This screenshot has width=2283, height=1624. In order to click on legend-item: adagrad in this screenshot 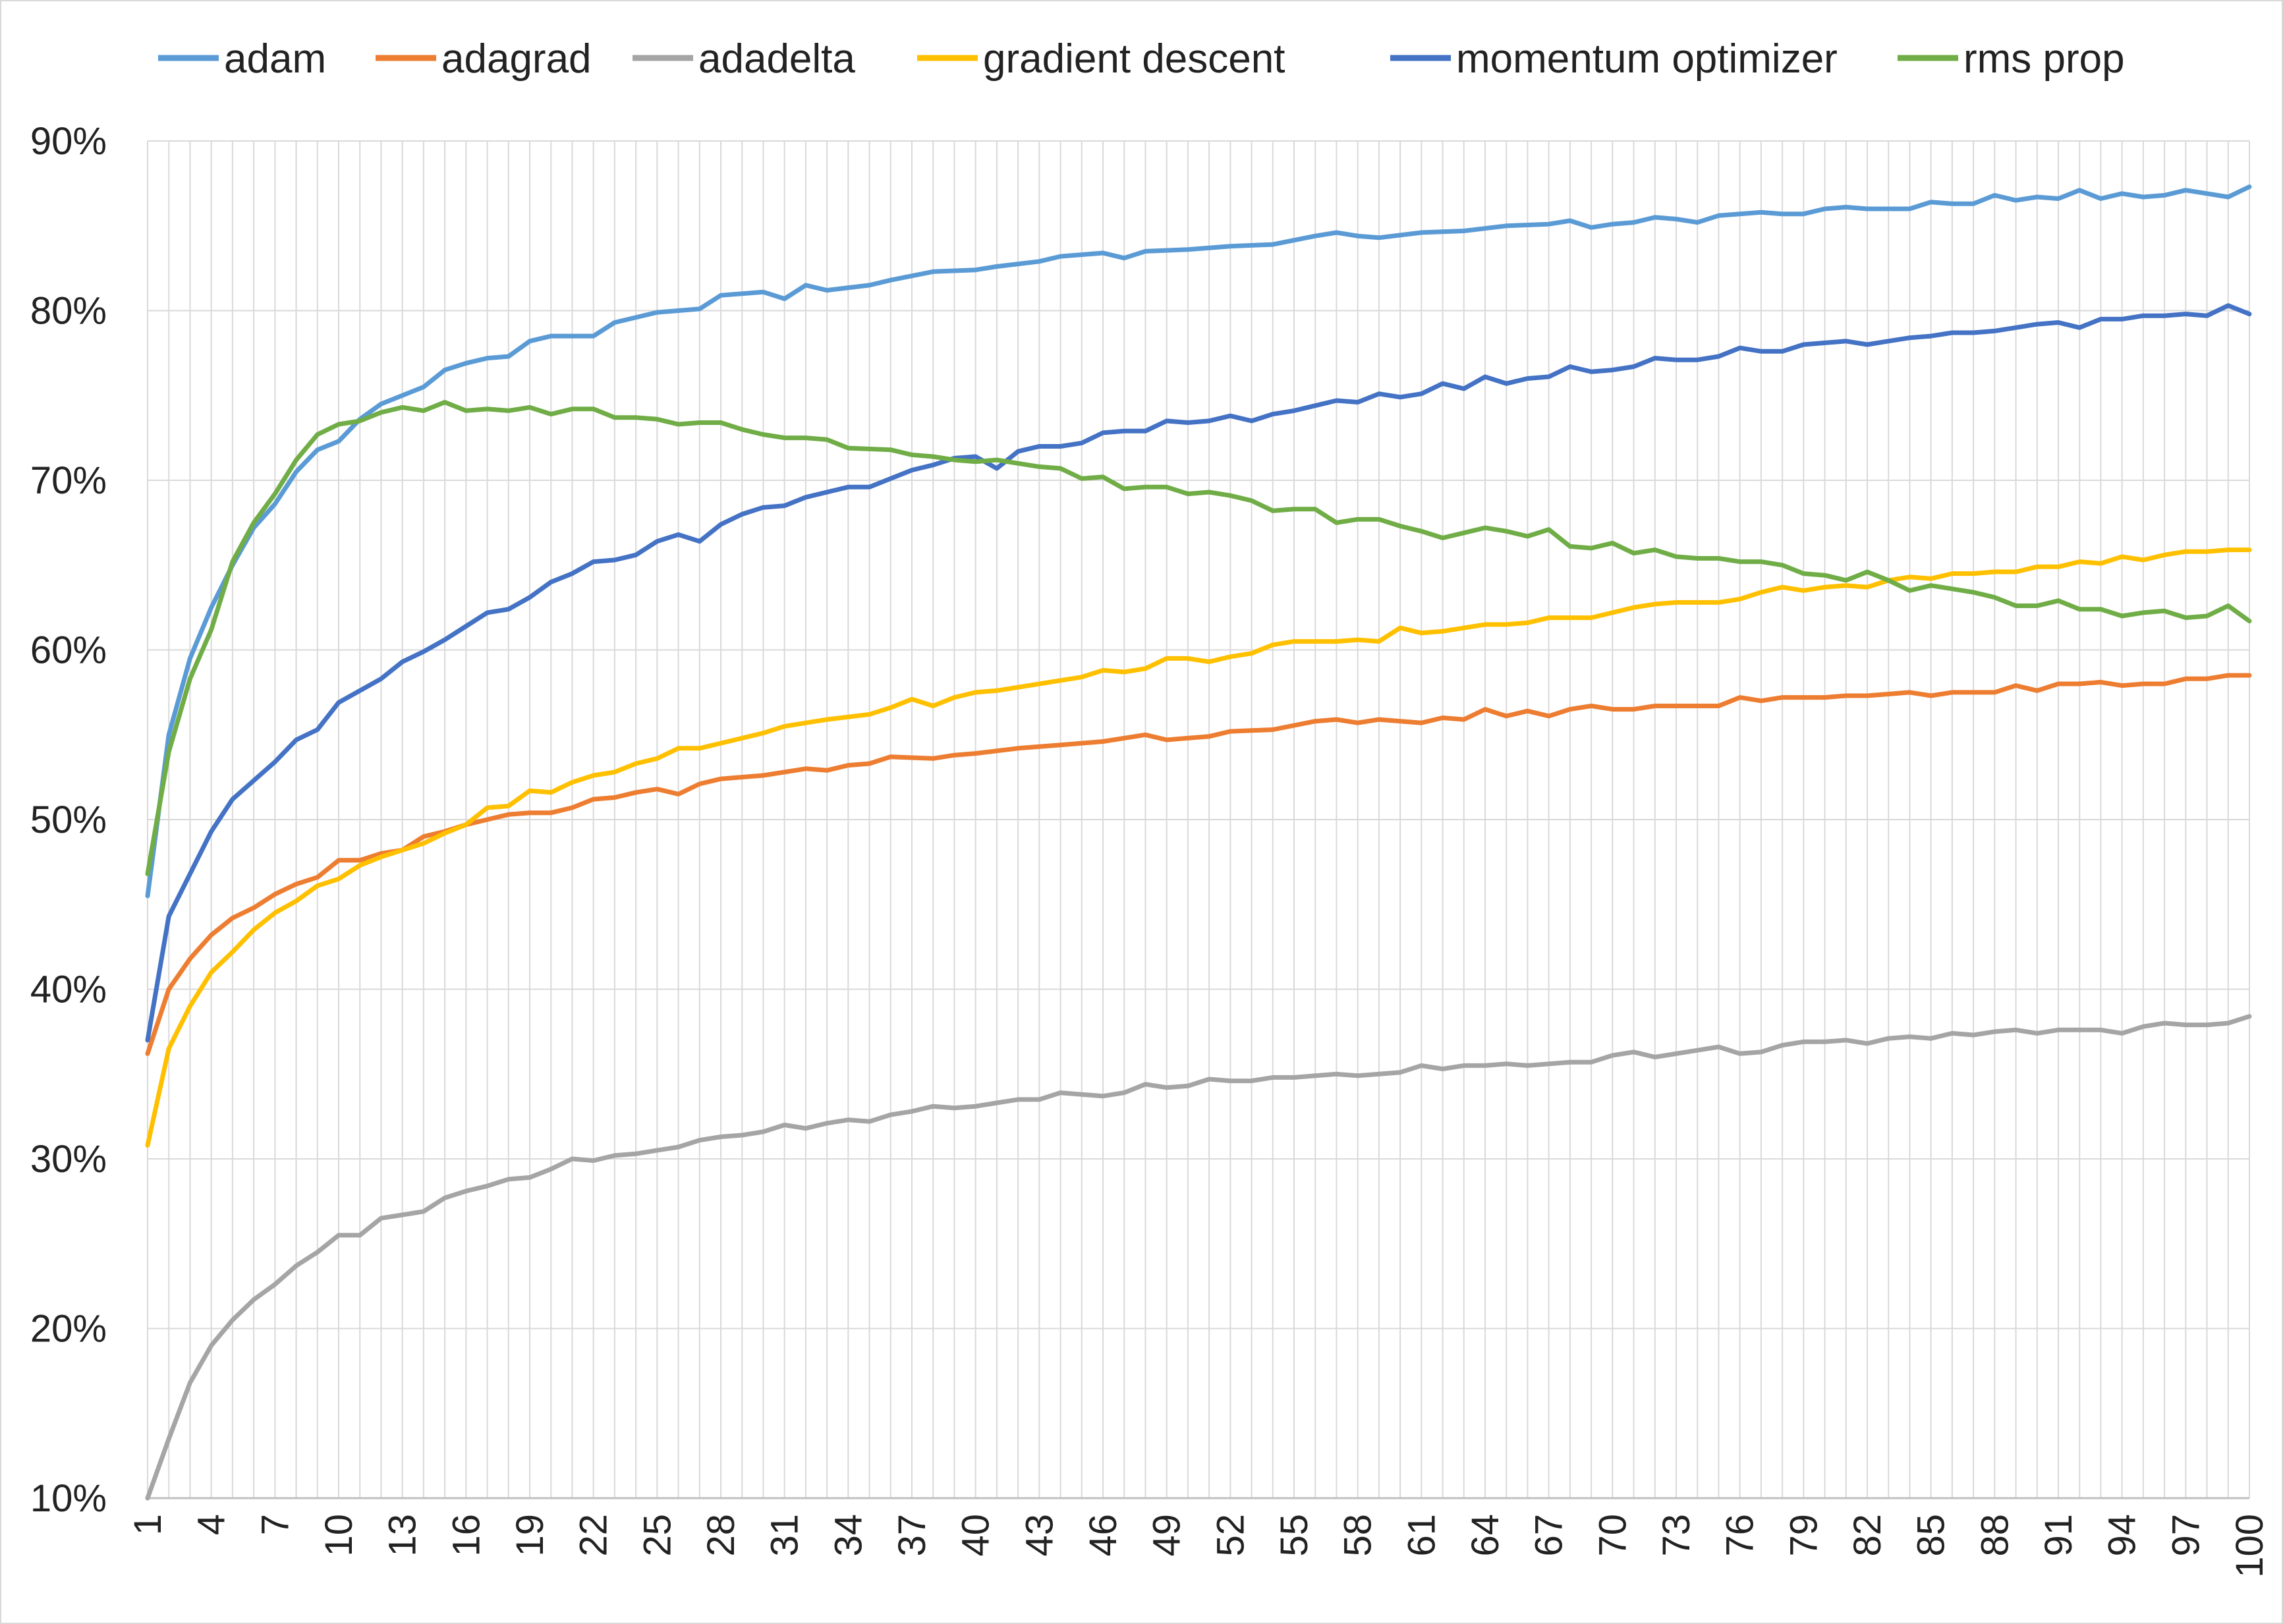, I will do `click(484, 59)`.